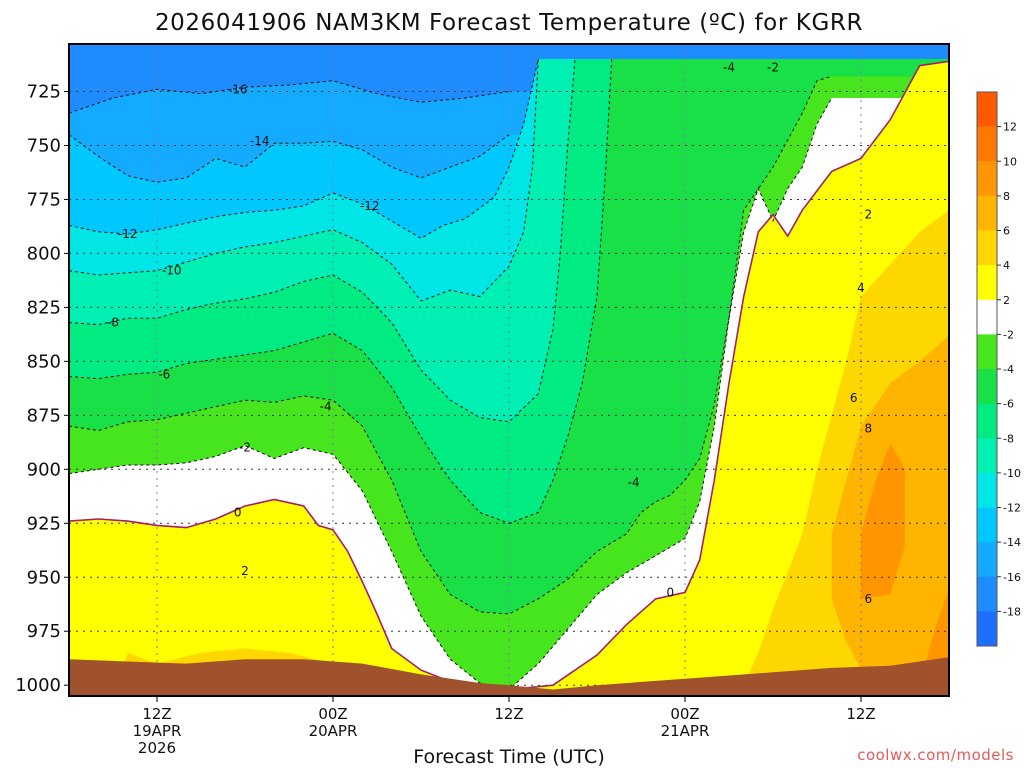 Image resolution: width=1024 pixels, height=768 pixels. I want to click on isotherm-label-9: -4, so click(729, 68).